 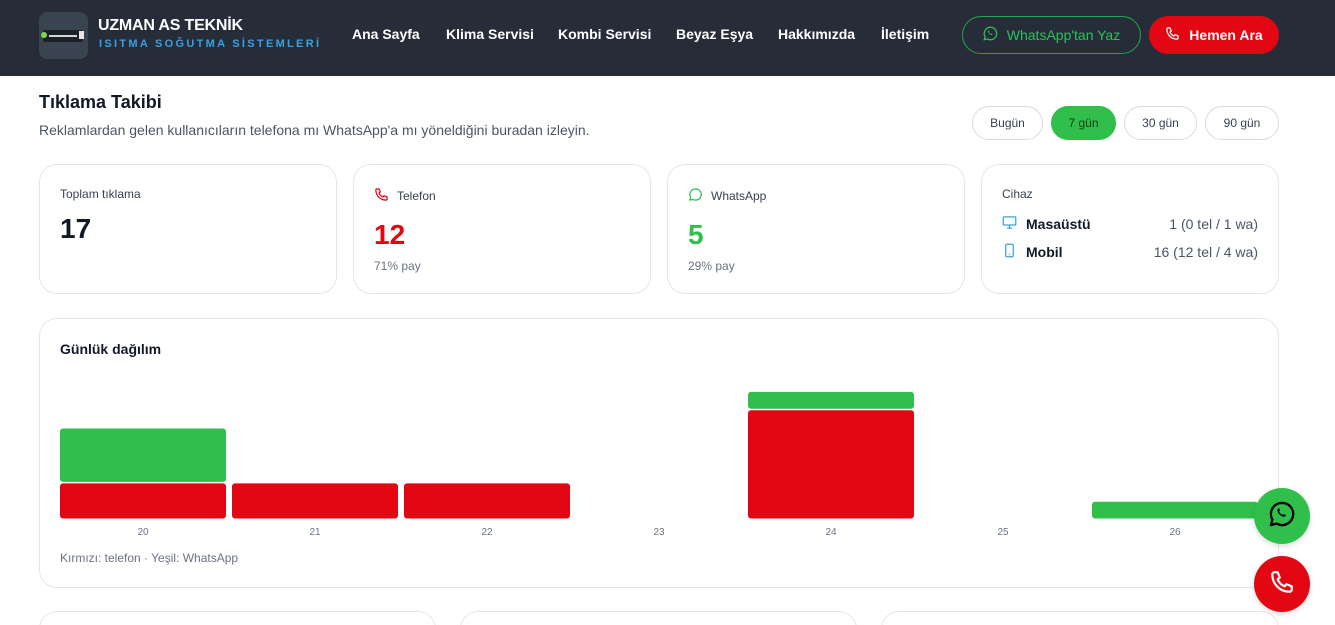 I want to click on device-name: Mobil, so click(x=1044, y=252).